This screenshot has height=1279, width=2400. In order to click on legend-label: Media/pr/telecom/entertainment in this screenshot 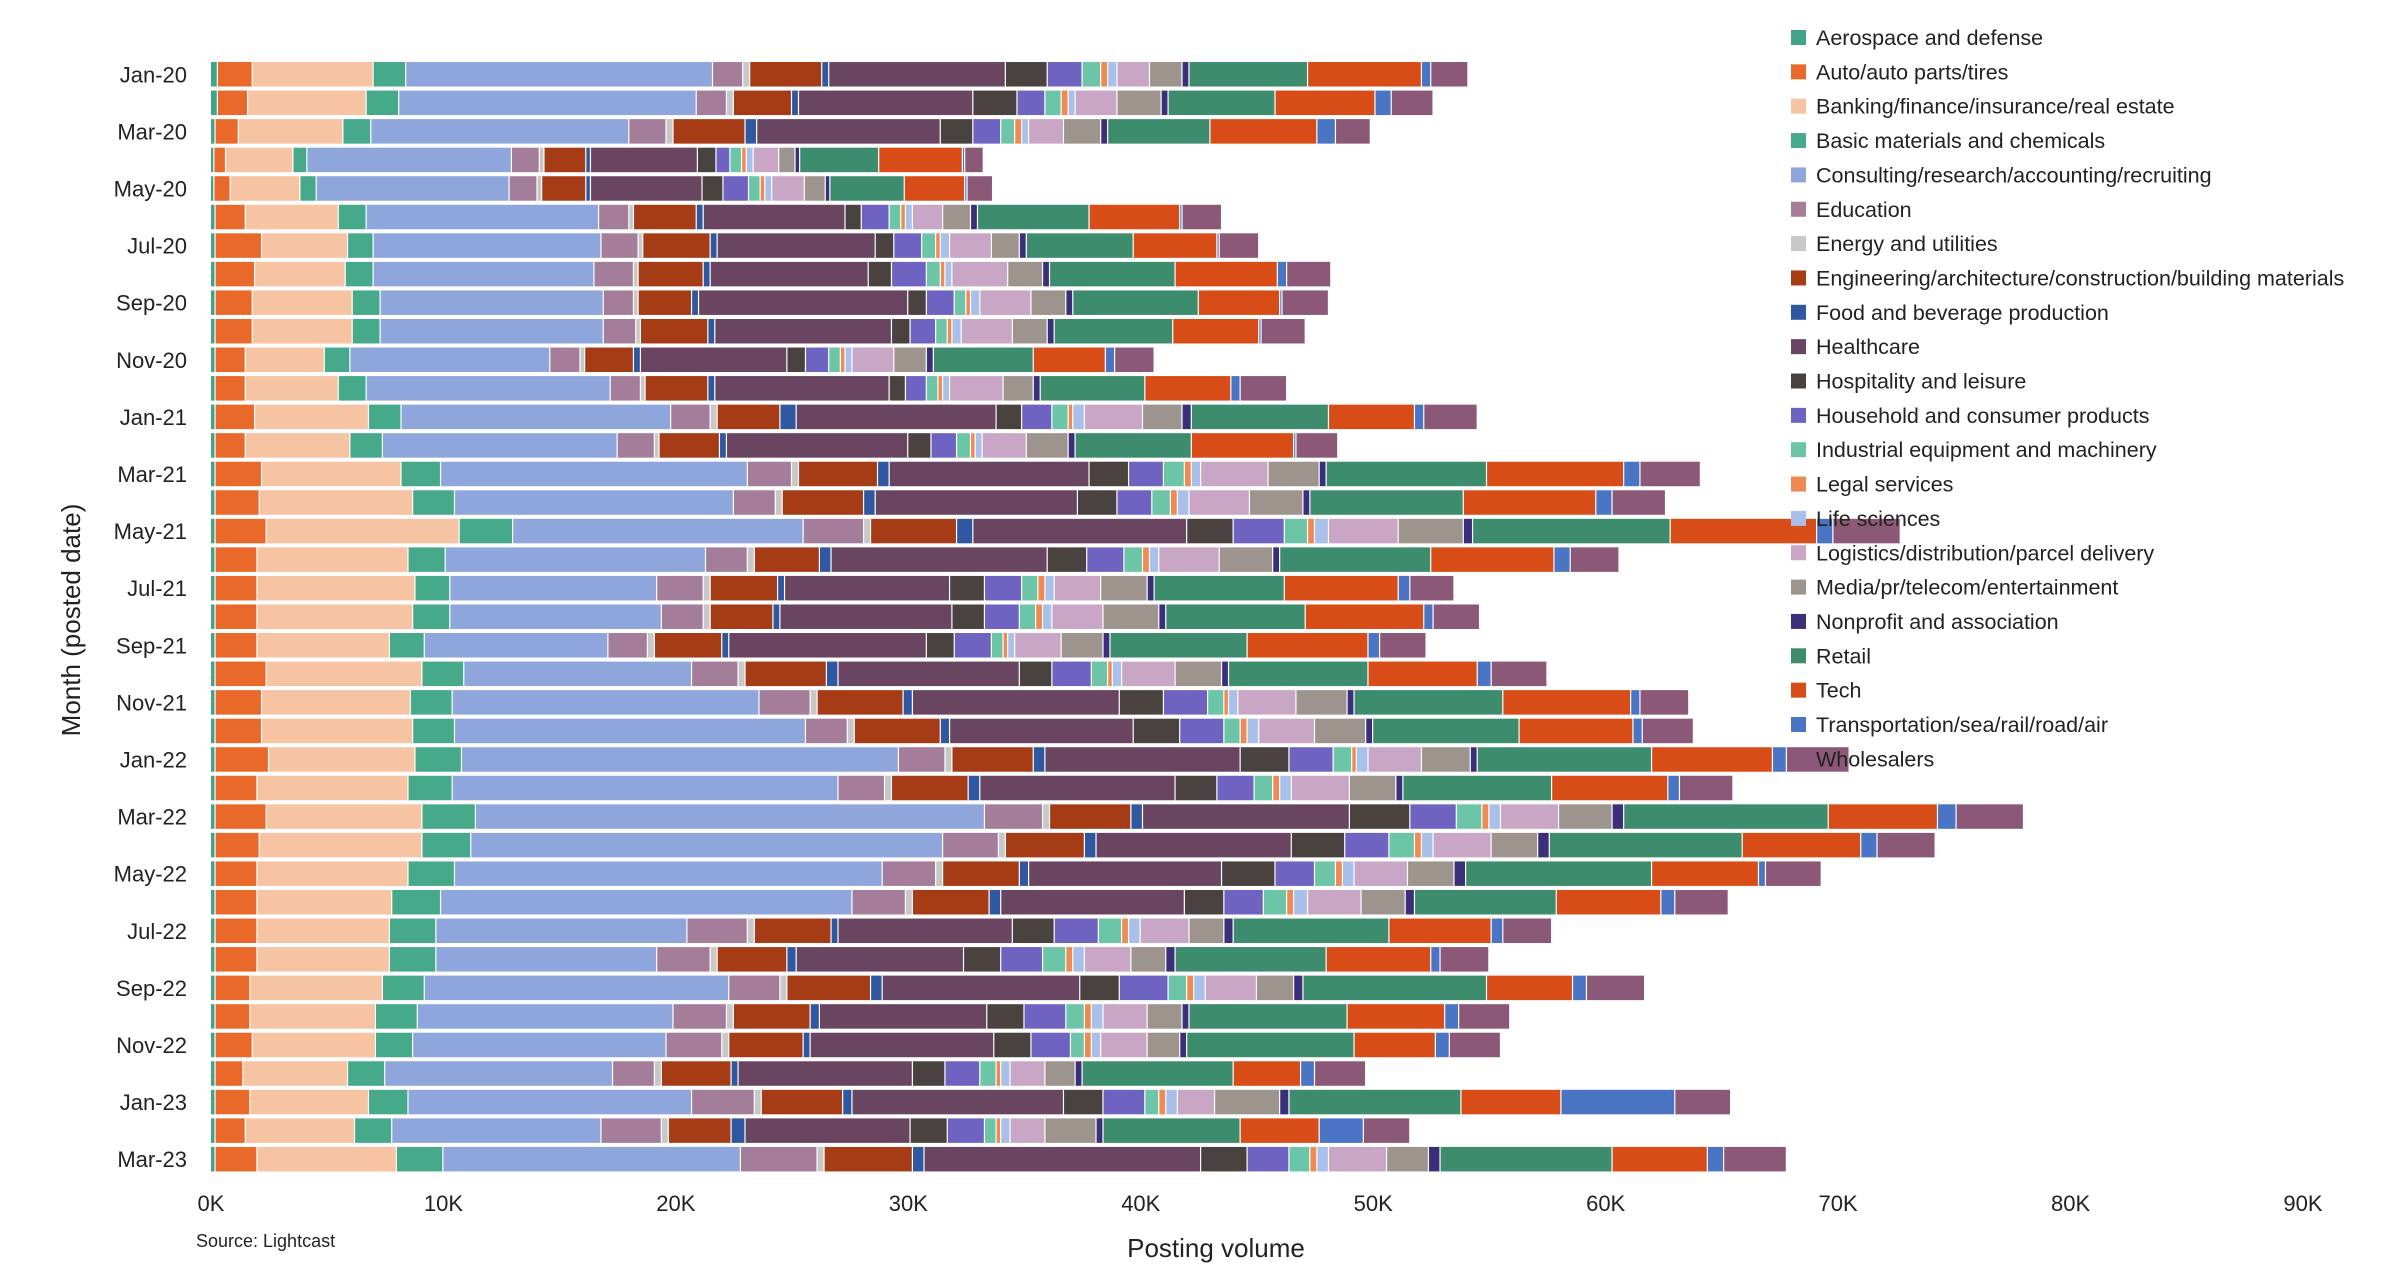, I will do `click(1967, 588)`.